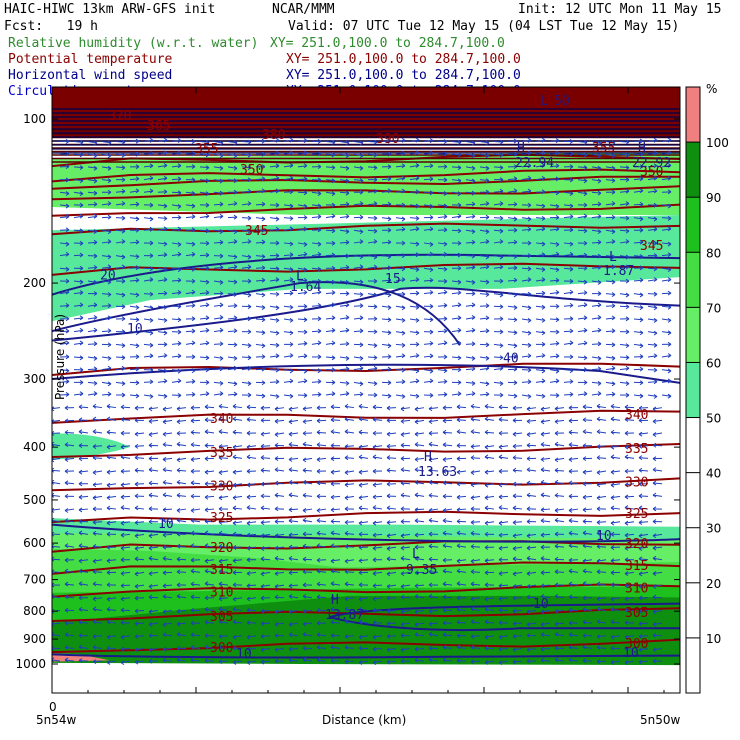  What do you see at coordinates (91, 446) in the screenshot?
I see `rh-band-50-mid` at bounding box center [91, 446].